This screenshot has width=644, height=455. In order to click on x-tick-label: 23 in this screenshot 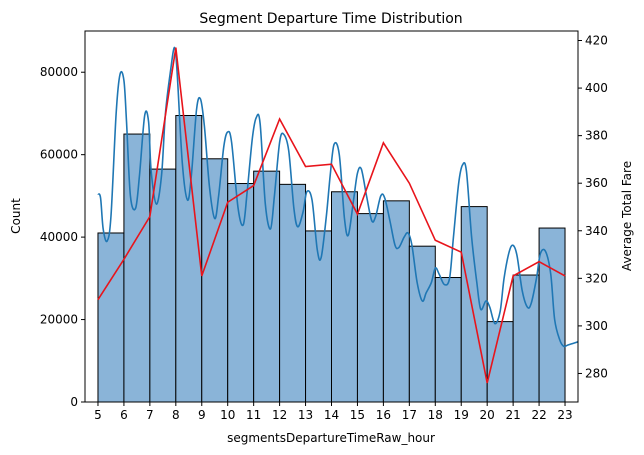, I will do `click(564, 415)`.